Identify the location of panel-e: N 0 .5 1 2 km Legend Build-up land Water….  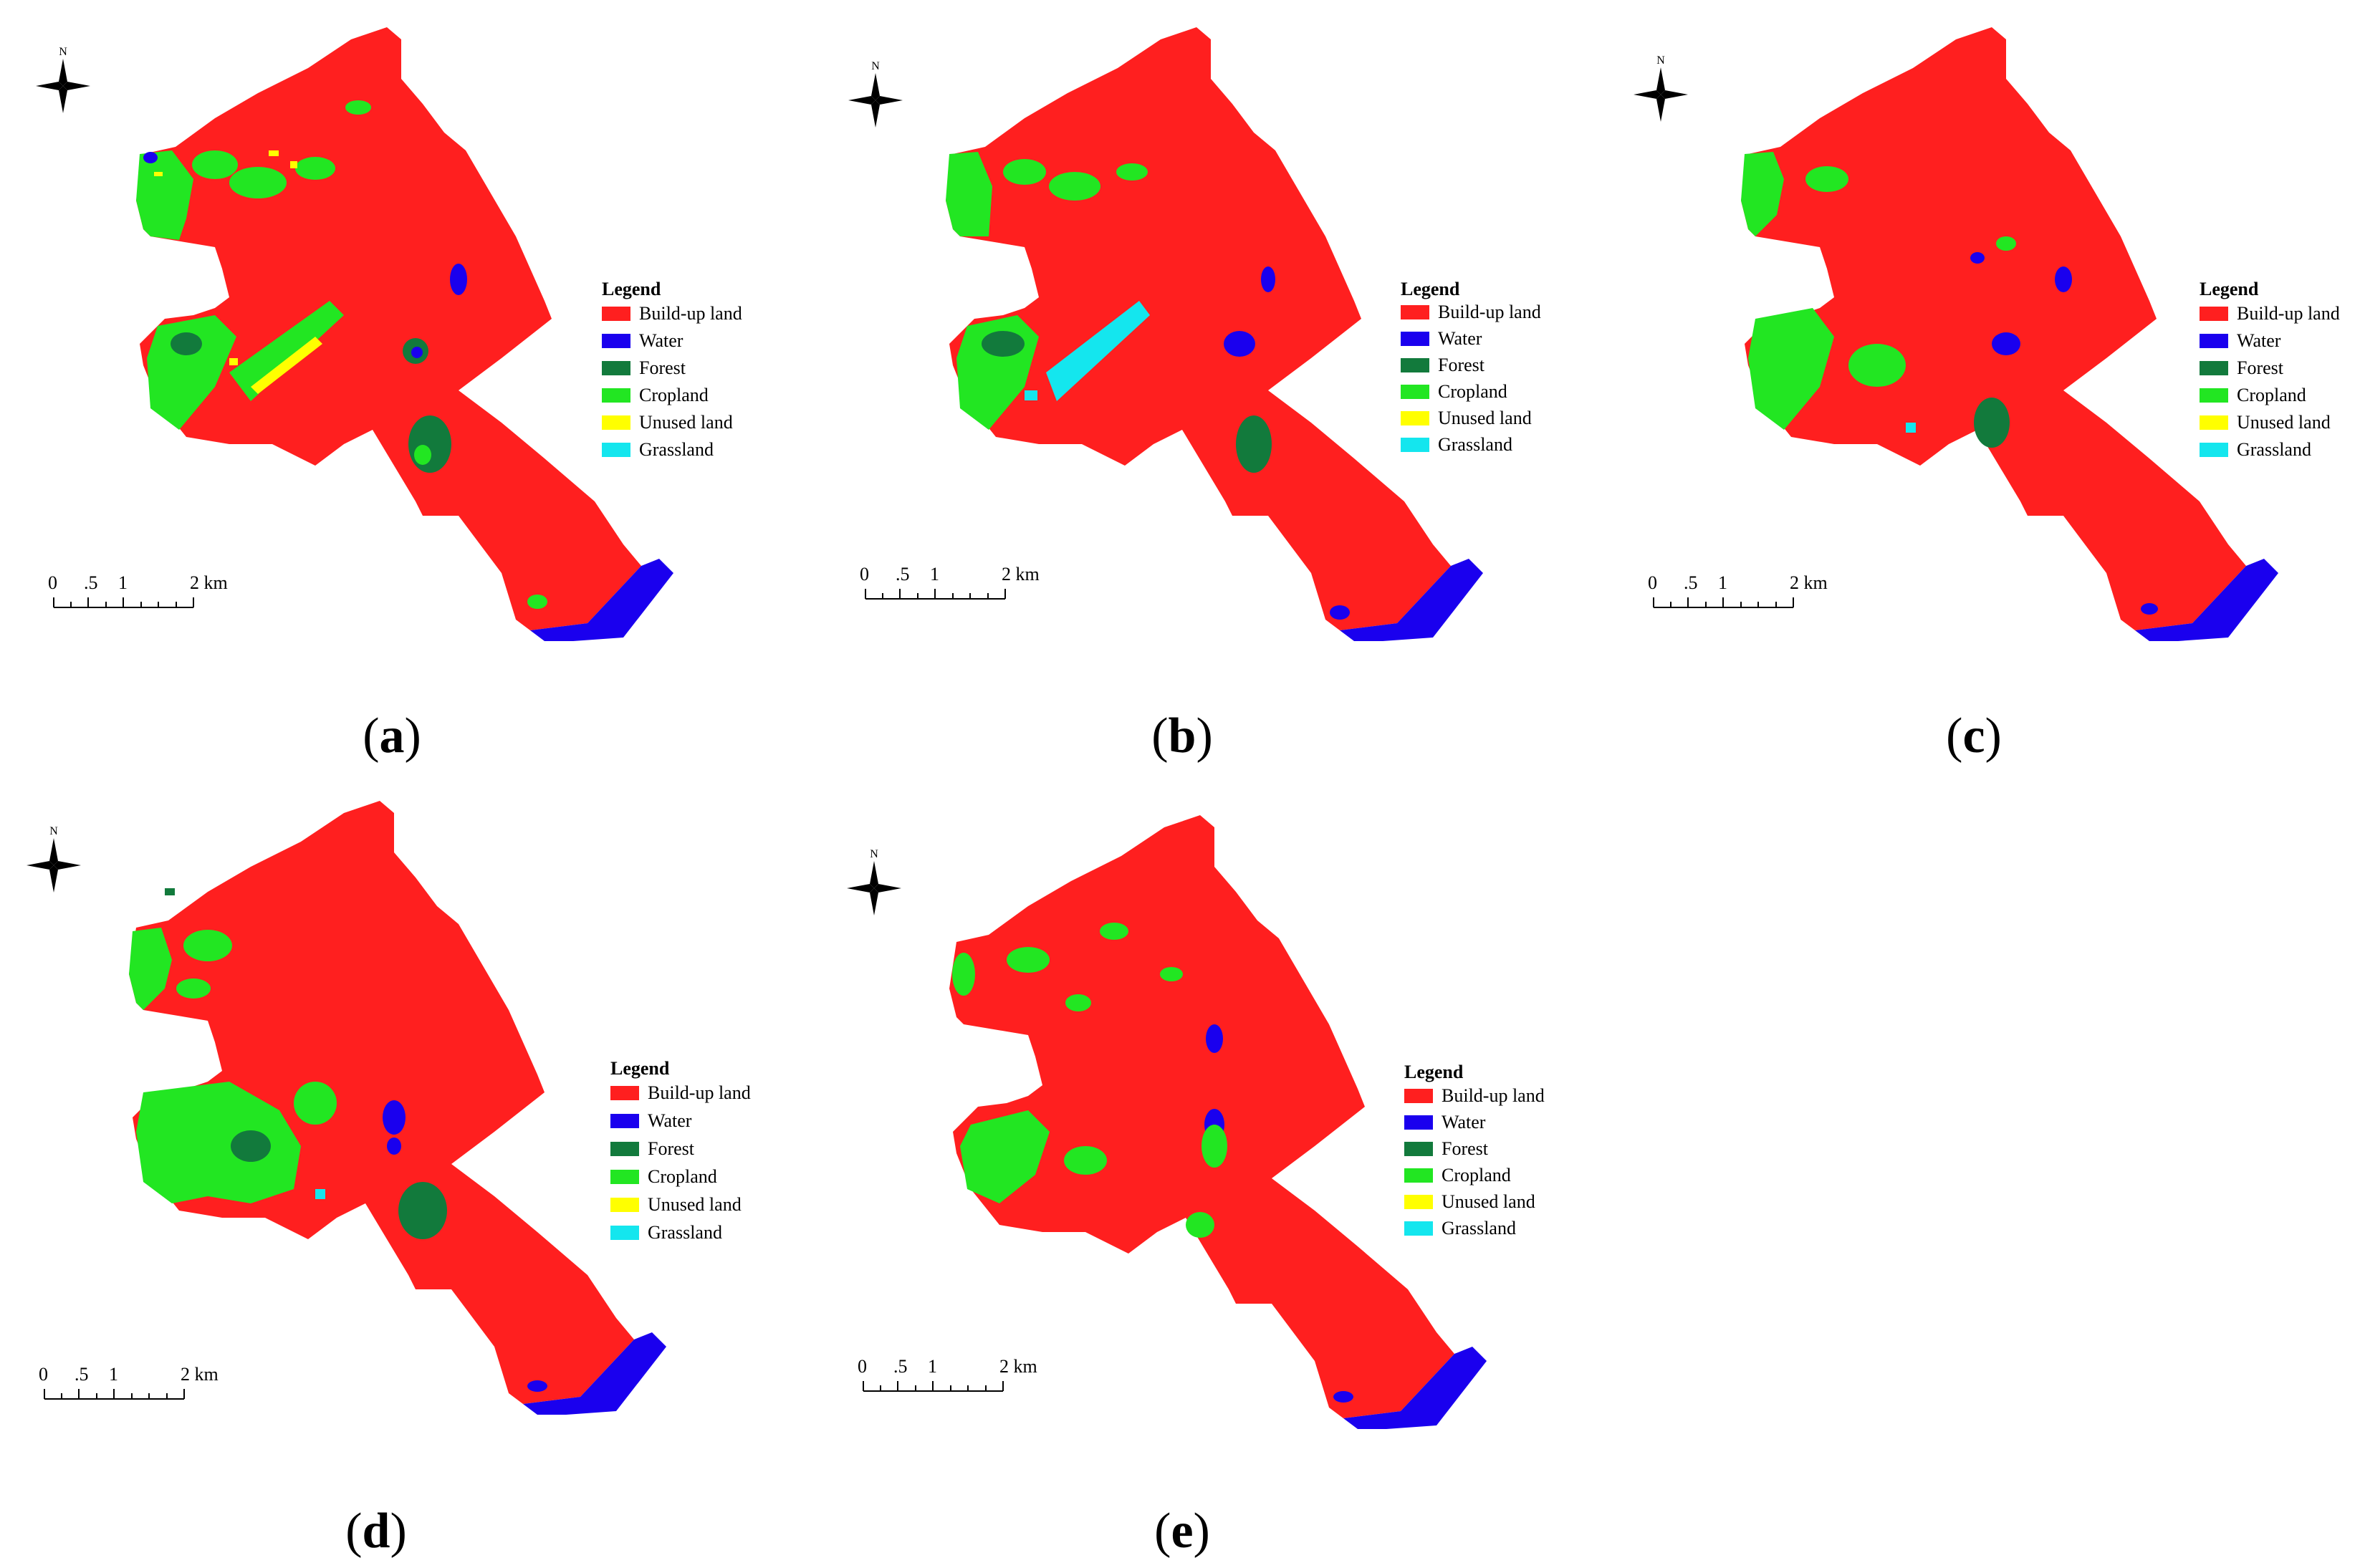
(1196, 1187).